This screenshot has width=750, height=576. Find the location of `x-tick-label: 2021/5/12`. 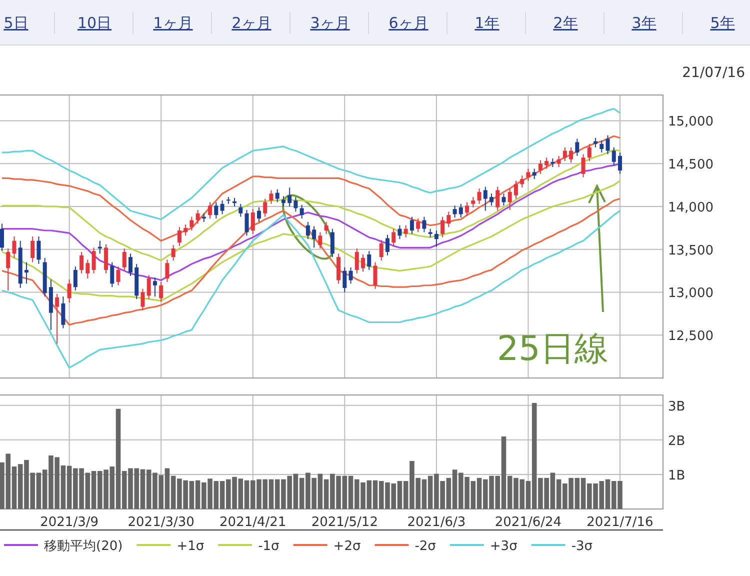

x-tick-label: 2021/5/12 is located at coordinates (344, 522).